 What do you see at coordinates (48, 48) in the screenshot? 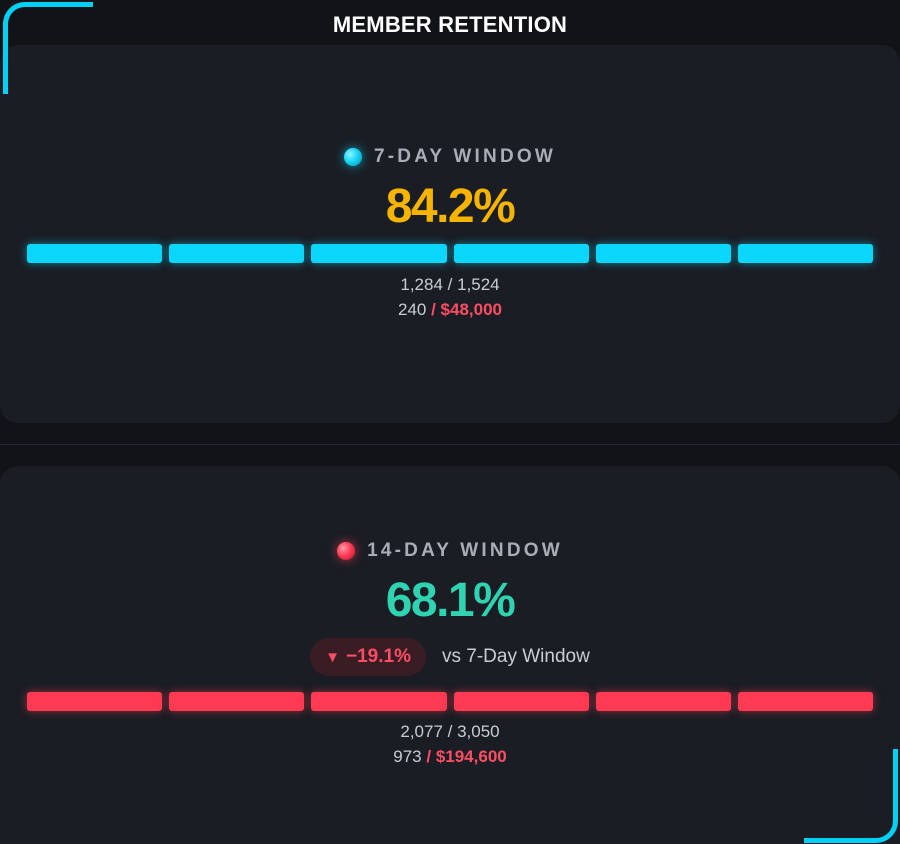
I see `corner-bracket-top-left` at bounding box center [48, 48].